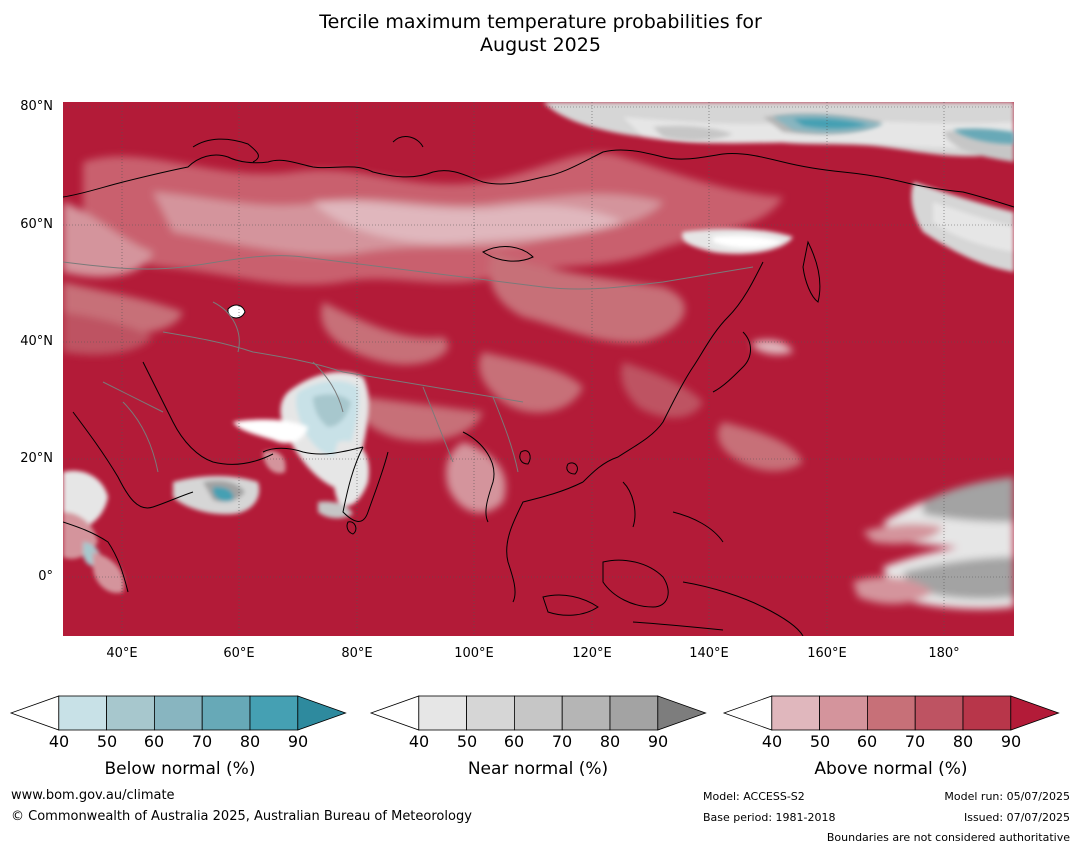  Describe the element at coordinates (36, 458) in the screenshot. I see `lat-label-20n: 20°N` at that location.